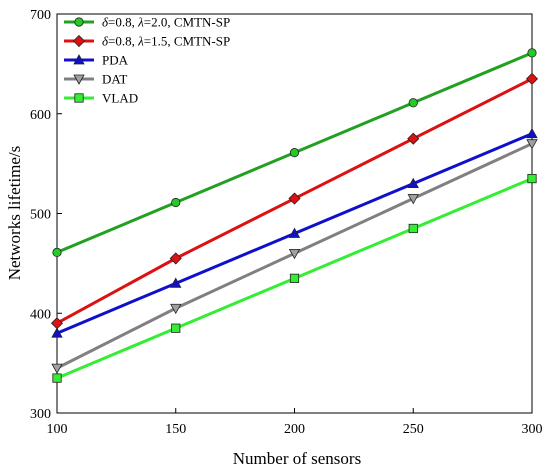 Image resolution: width=550 pixels, height=470 pixels. What do you see at coordinates (166, 41) in the screenshot?
I see `legend-label: δ=0.8, λ=1.5, CMTN-SP` at bounding box center [166, 41].